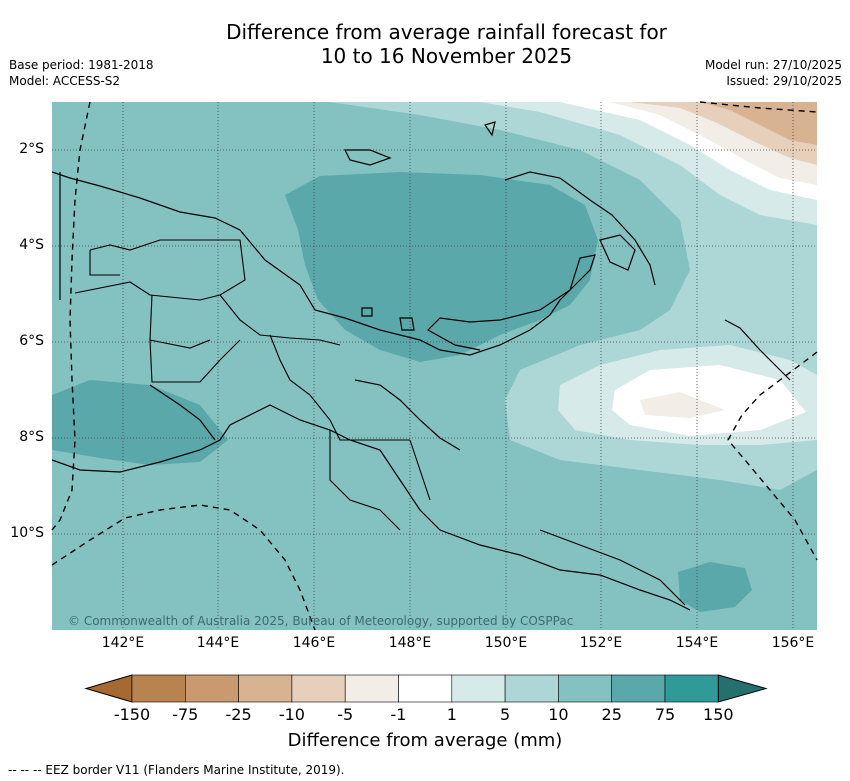 This screenshot has width=850, height=781. I want to click on colorbar, so click(426, 688).